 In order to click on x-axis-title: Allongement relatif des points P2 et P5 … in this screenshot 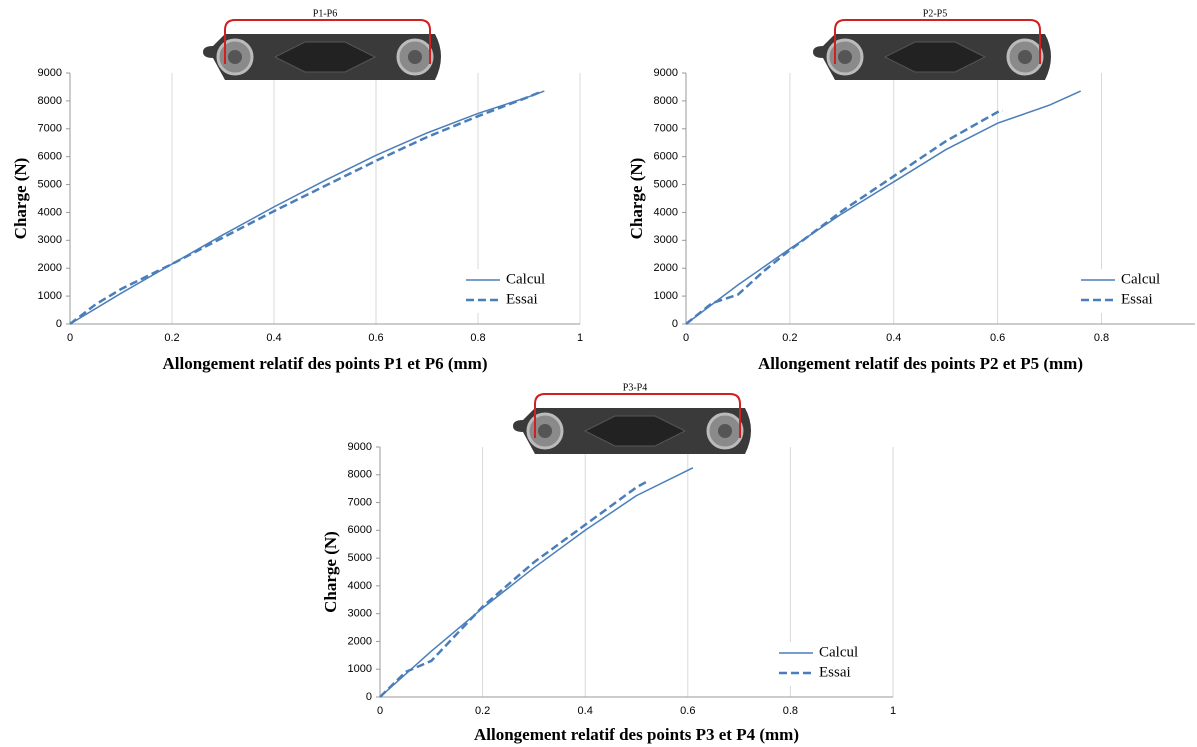, I will do `click(920, 363)`.